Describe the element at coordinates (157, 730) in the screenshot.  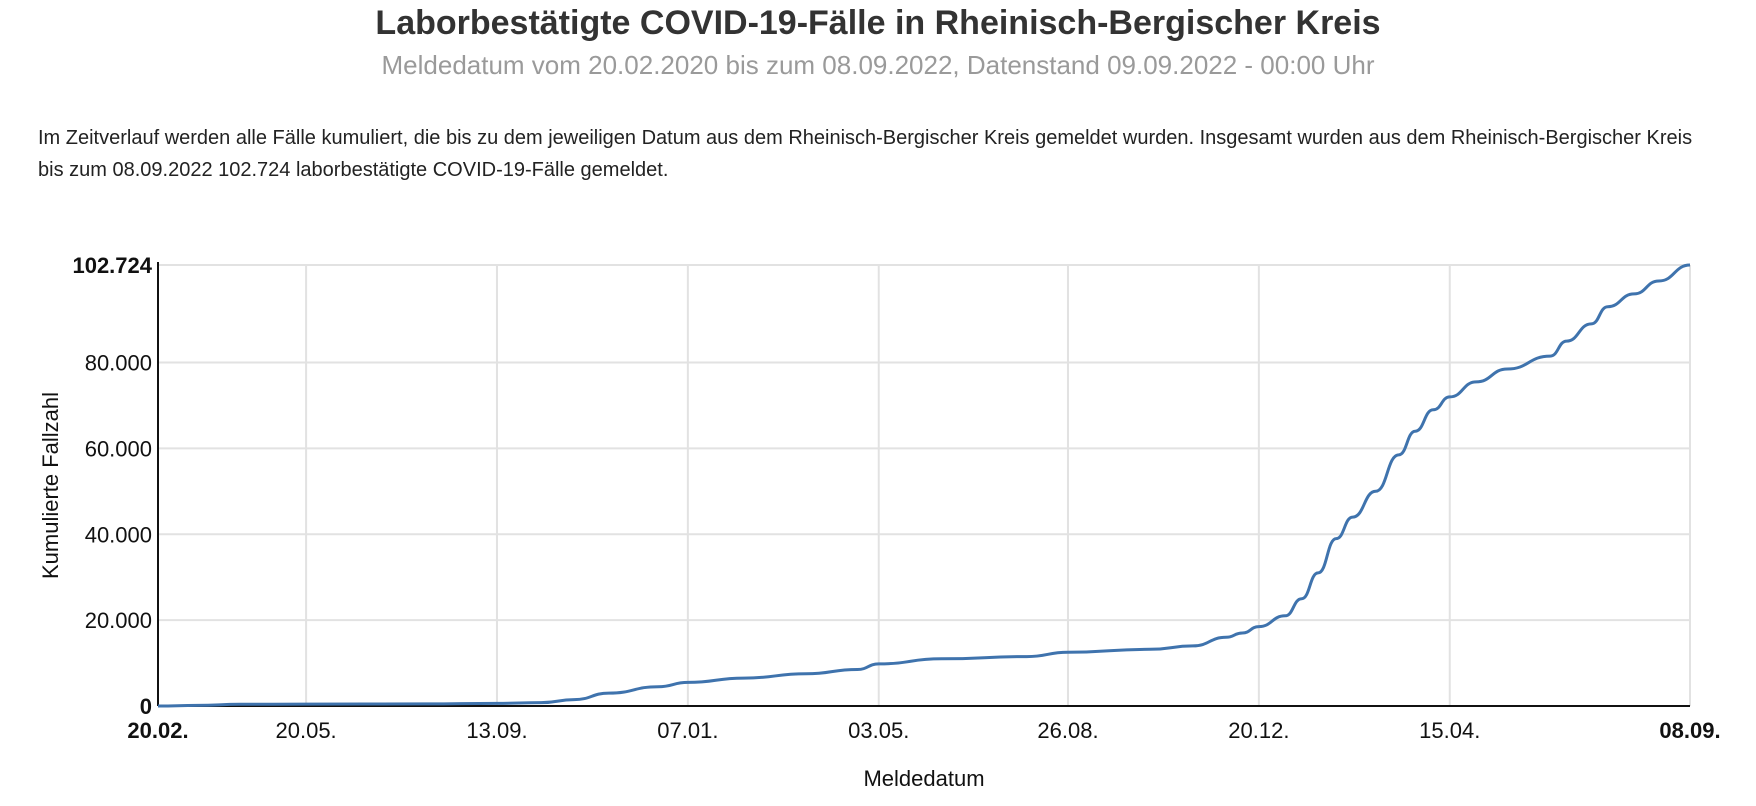
I see `x-tick-label: 20.02.` at that location.